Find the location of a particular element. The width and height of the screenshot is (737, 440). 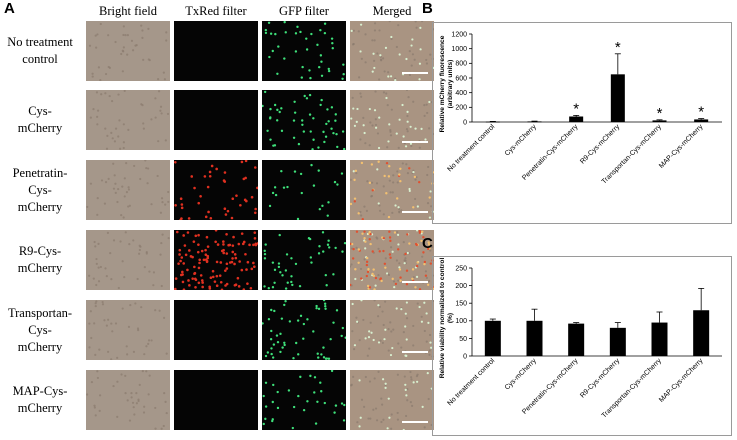

row-label-line: control is located at coordinates (40, 59).